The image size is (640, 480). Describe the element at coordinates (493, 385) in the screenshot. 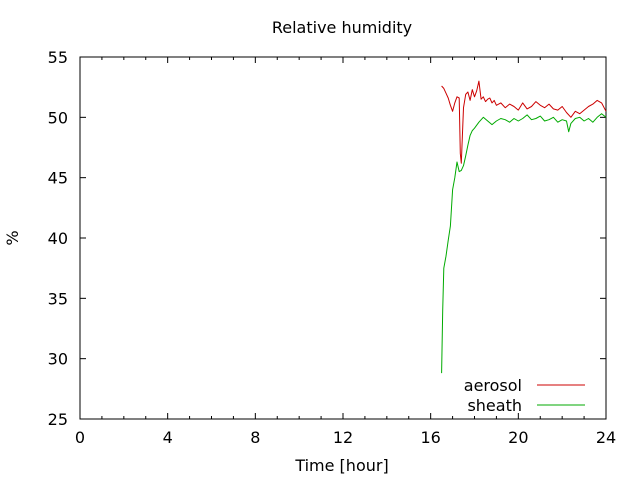

I see `legend-label-aerosol: aerosol` at that location.